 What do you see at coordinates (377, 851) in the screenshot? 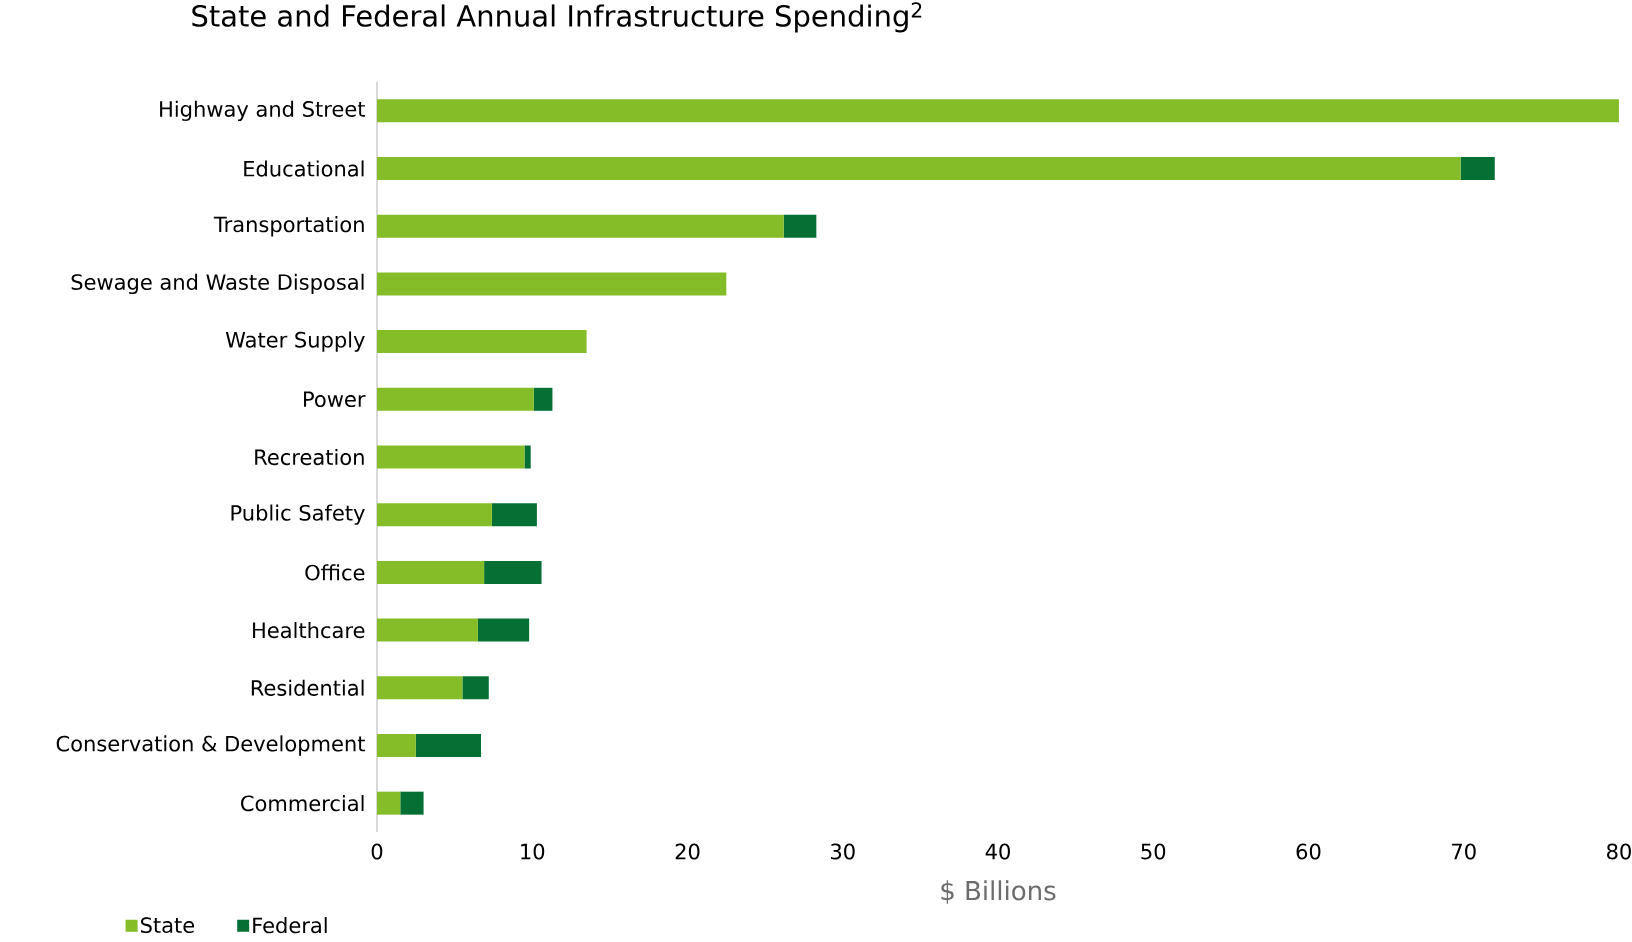
I see `x-tick-label: 0` at bounding box center [377, 851].